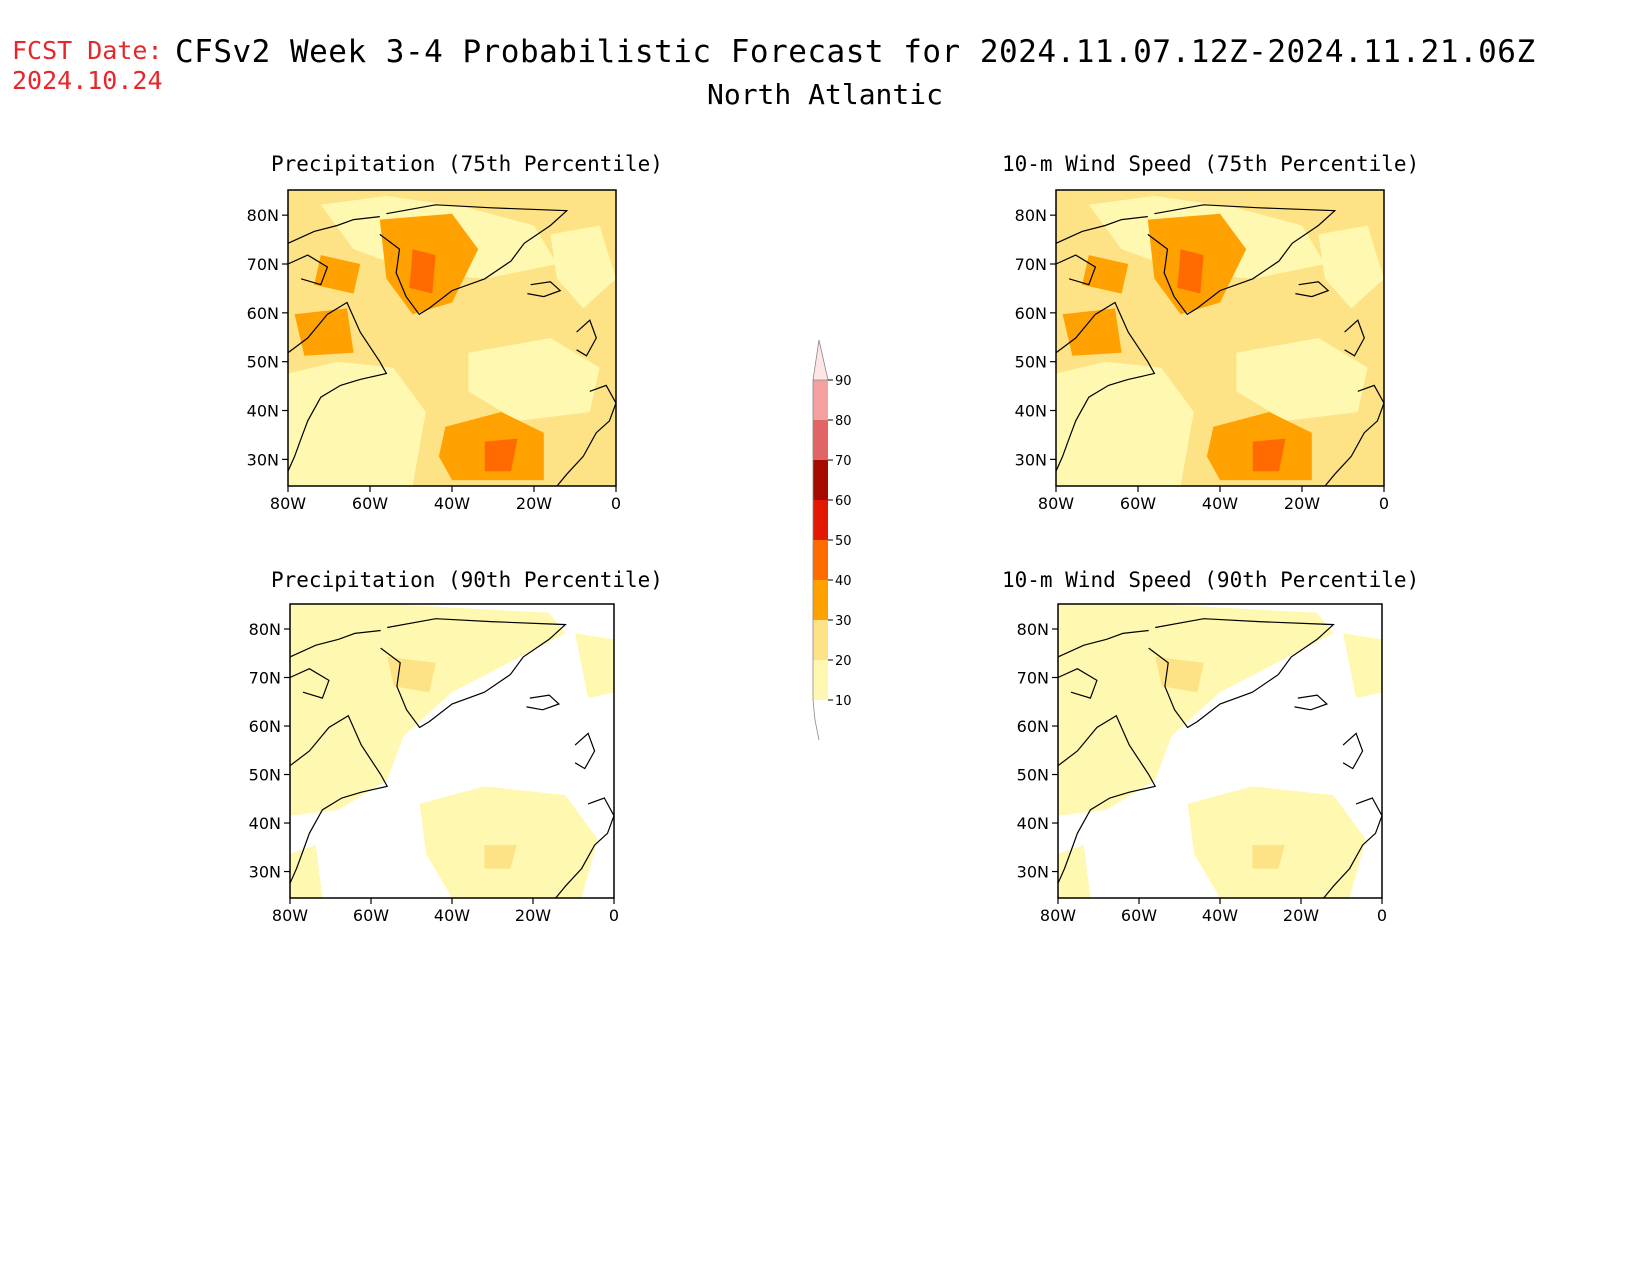 The height and width of the screenshot is (1275, 1650). Describe the element at coordinates (843, 581) in the screenshot. I see `colorbar-label-40: 40` at that location.